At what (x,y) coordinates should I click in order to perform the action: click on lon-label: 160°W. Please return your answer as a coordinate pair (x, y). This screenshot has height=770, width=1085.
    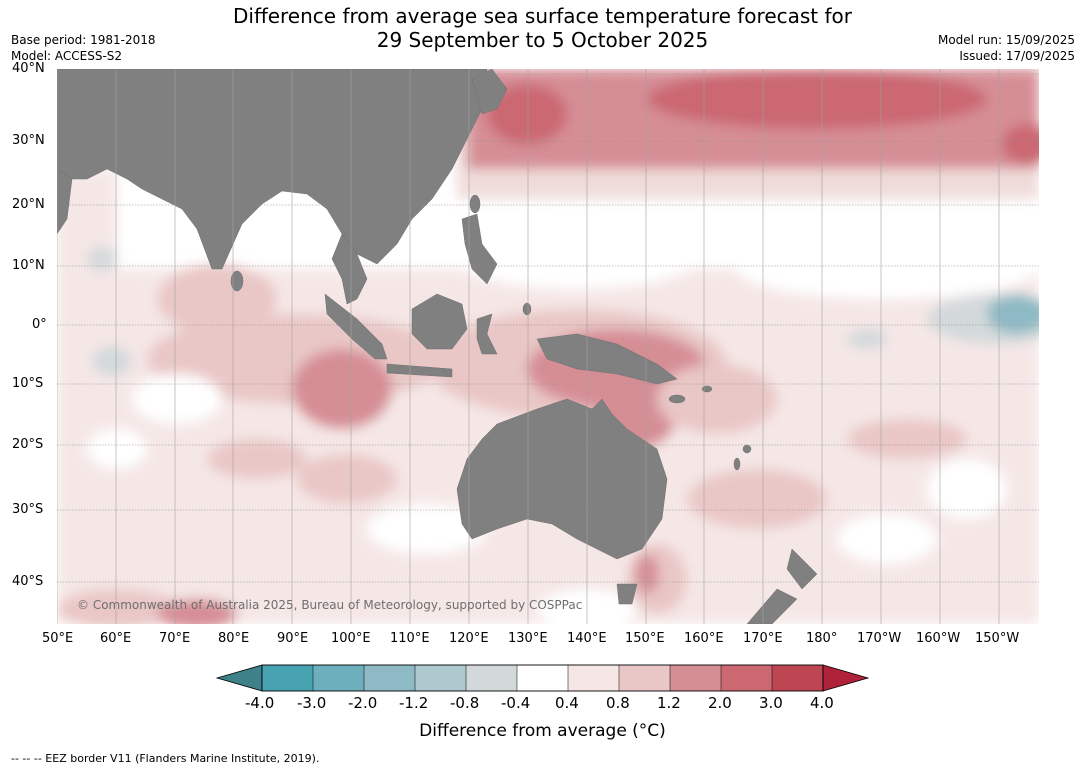
    Looking at the image, I should click on (938, 638).